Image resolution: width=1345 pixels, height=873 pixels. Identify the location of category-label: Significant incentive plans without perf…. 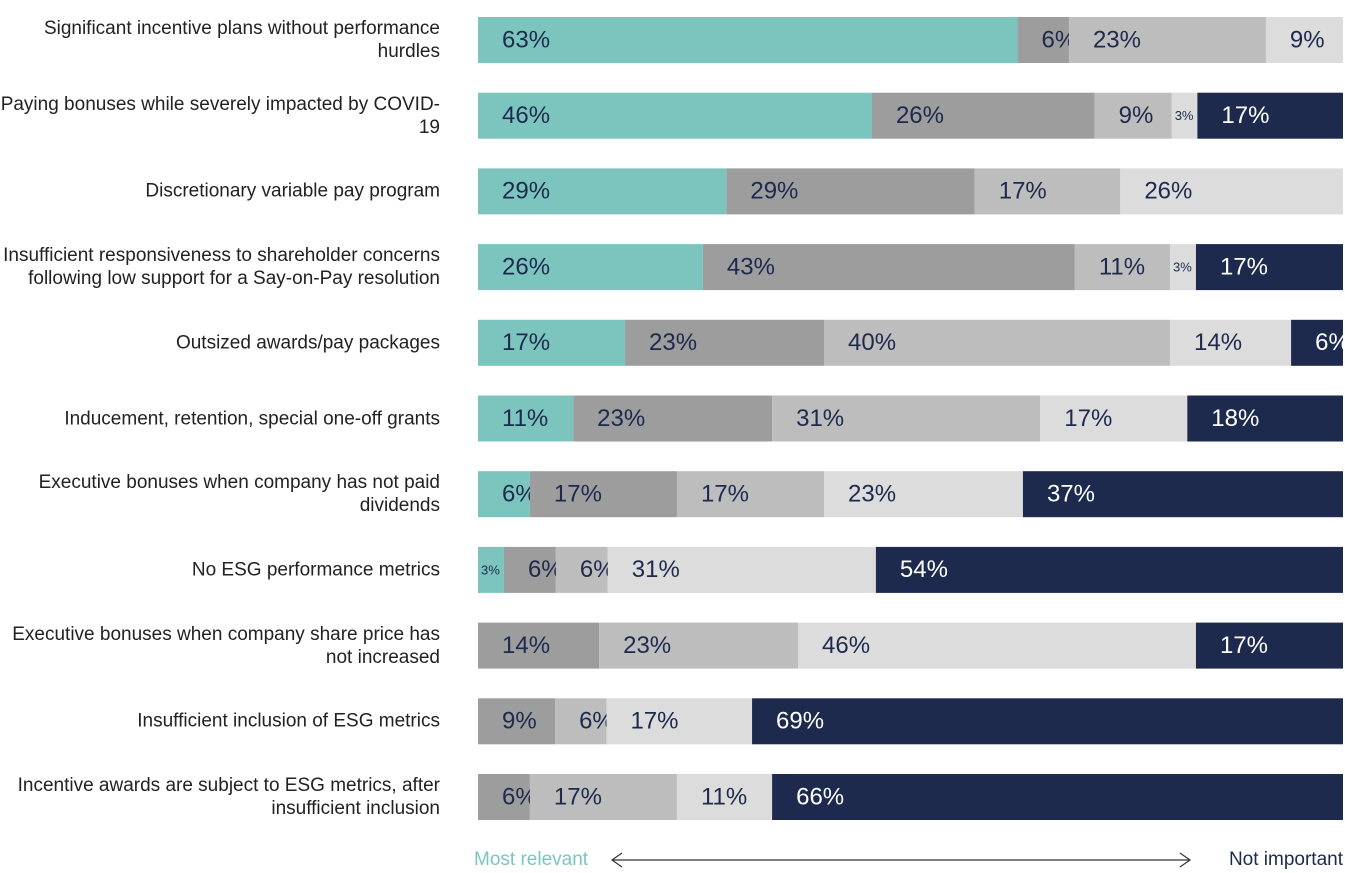
(241, 40).